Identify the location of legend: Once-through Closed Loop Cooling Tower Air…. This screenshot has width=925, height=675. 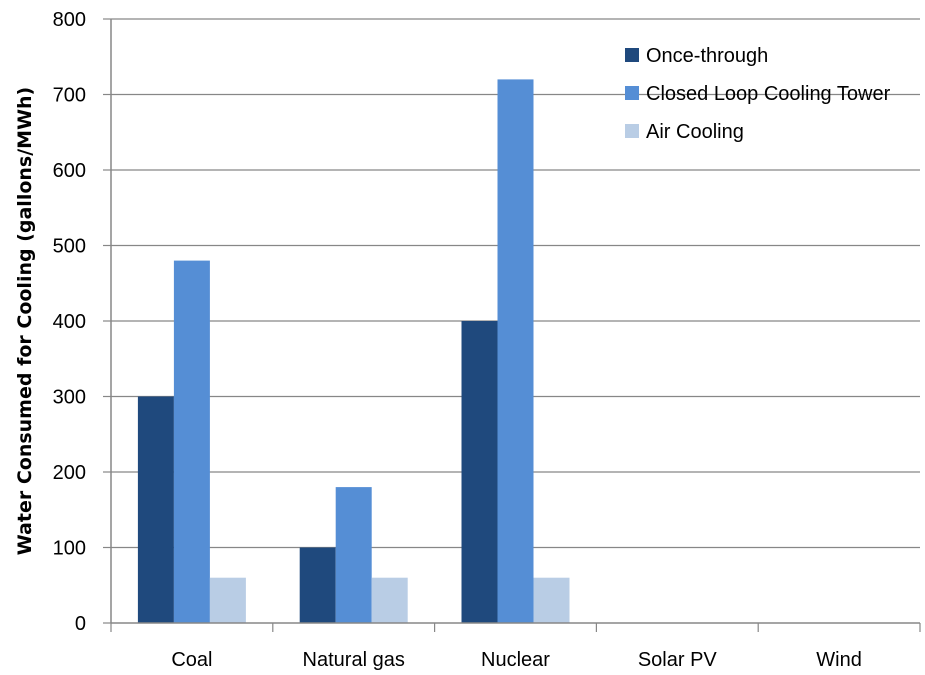
(758, 94).